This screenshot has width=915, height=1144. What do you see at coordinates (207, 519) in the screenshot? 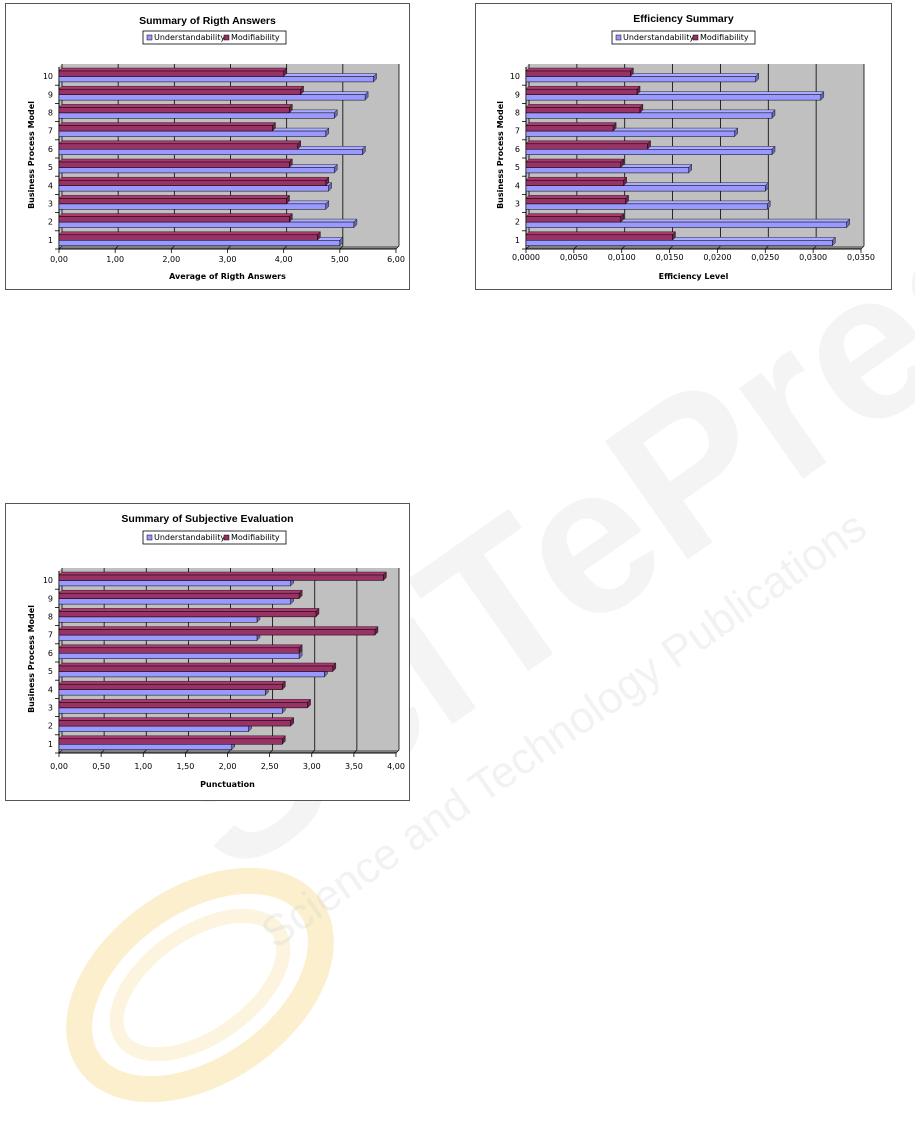
I see `chart-title: Summary of Subjective Evaluation` at bounding box center [207, 519].